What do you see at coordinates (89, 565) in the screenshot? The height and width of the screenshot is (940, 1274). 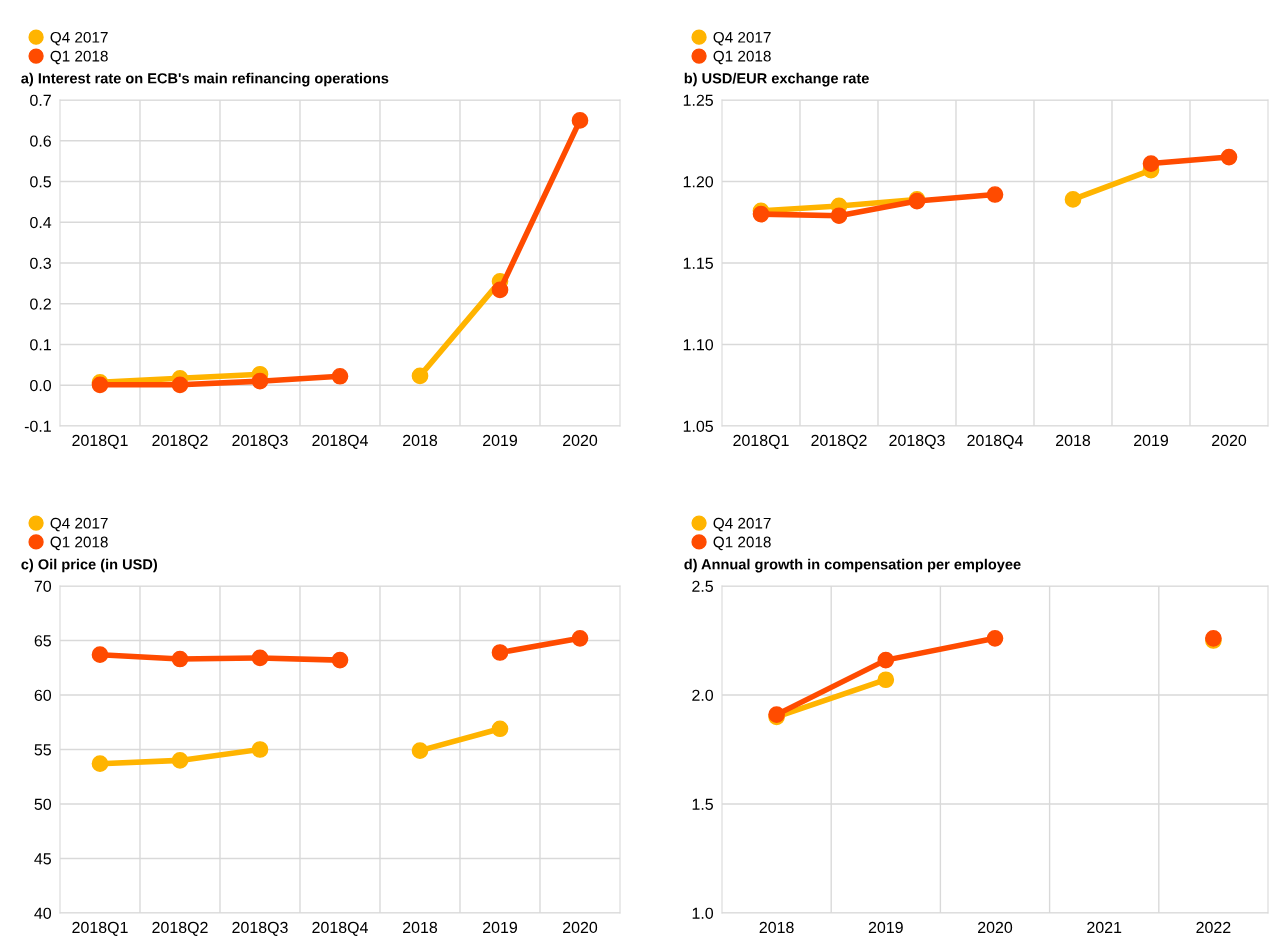 I see `chart-title: c) Oil price (in USD)` at bounding box center [89, 565].